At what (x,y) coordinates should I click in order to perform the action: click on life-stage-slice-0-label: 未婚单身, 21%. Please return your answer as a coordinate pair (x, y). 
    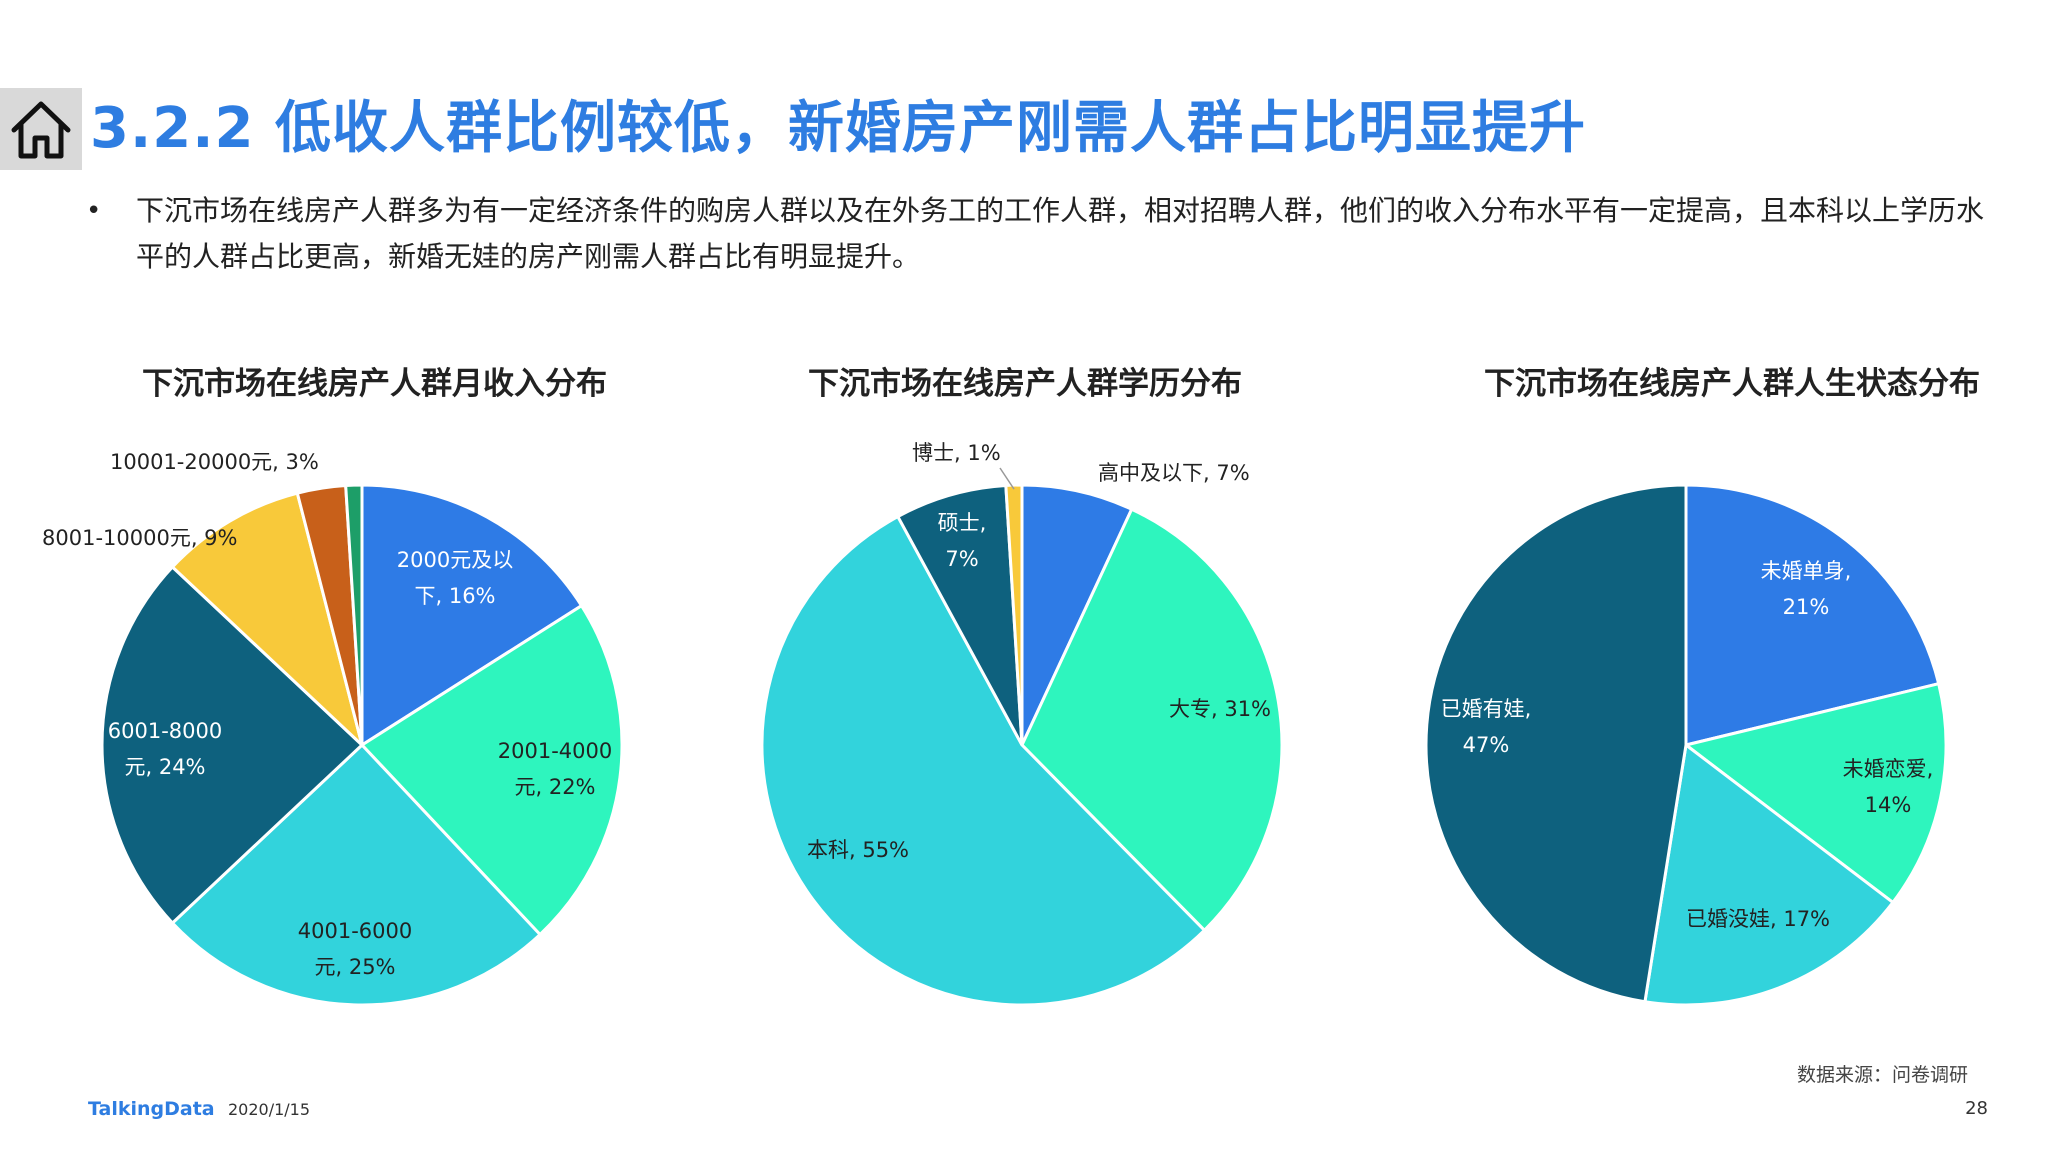
    Looking at the image, I should click on (1806, 589).